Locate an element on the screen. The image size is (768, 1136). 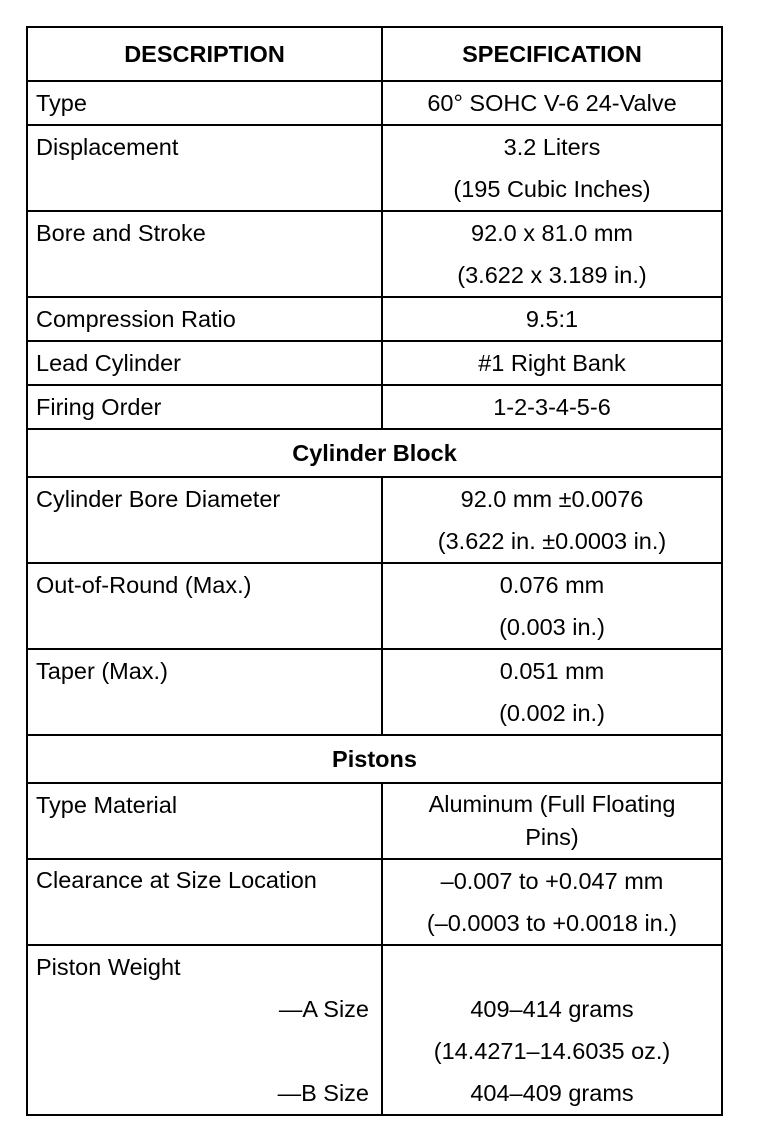
description-text: Displacement is located at coordinates (107, 147).